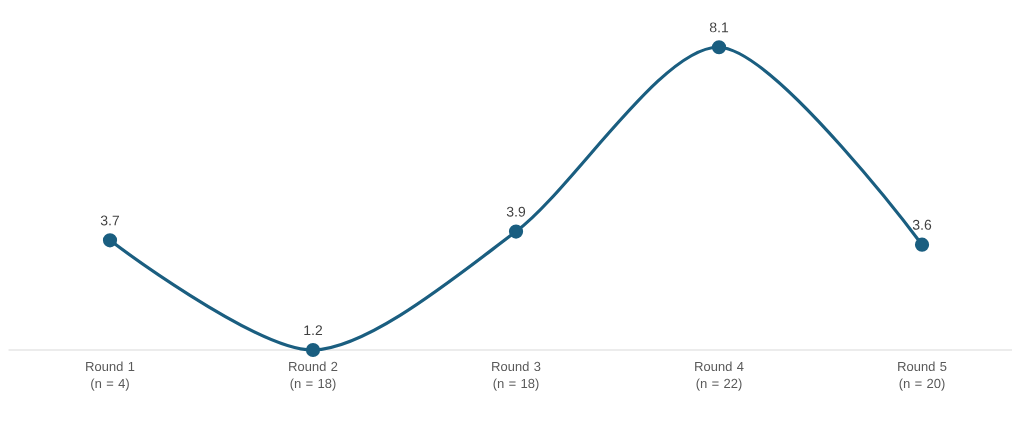 The image size is (1012, 424). What do you see at coordinates (516, 376) in the screenshot?
I see `x-tick-label: Round 3 (n = 18)` at bounding box center [516, 376].